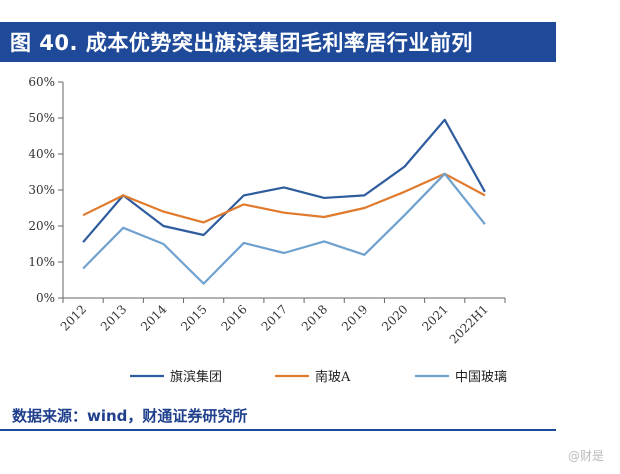  I want to click on x-tick-label: 2018, so click(314, 317).